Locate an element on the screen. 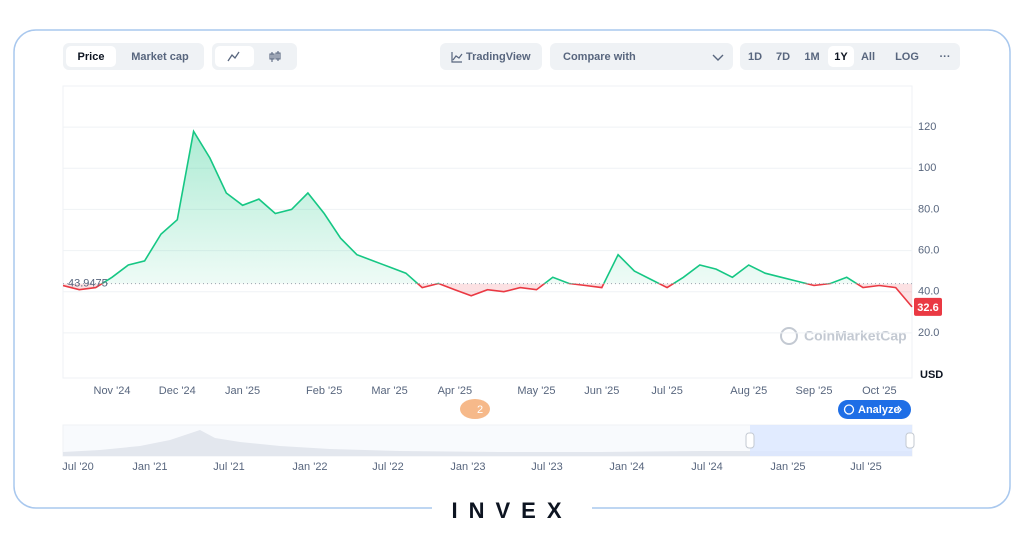 The image size is (1024, 538). candle-icon is located at coordinates (275, 56).